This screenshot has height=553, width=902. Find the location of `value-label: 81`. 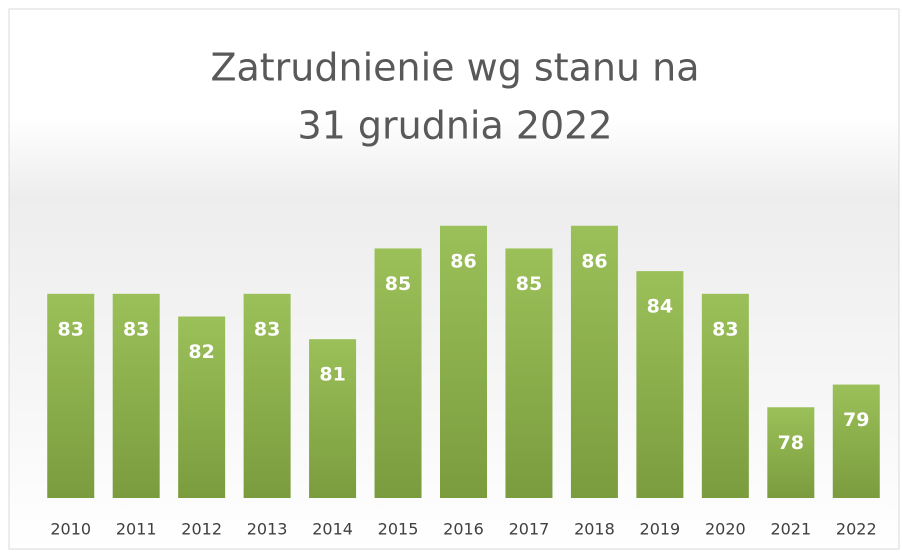

value-label: 81 is located at coordinates (332, 375).